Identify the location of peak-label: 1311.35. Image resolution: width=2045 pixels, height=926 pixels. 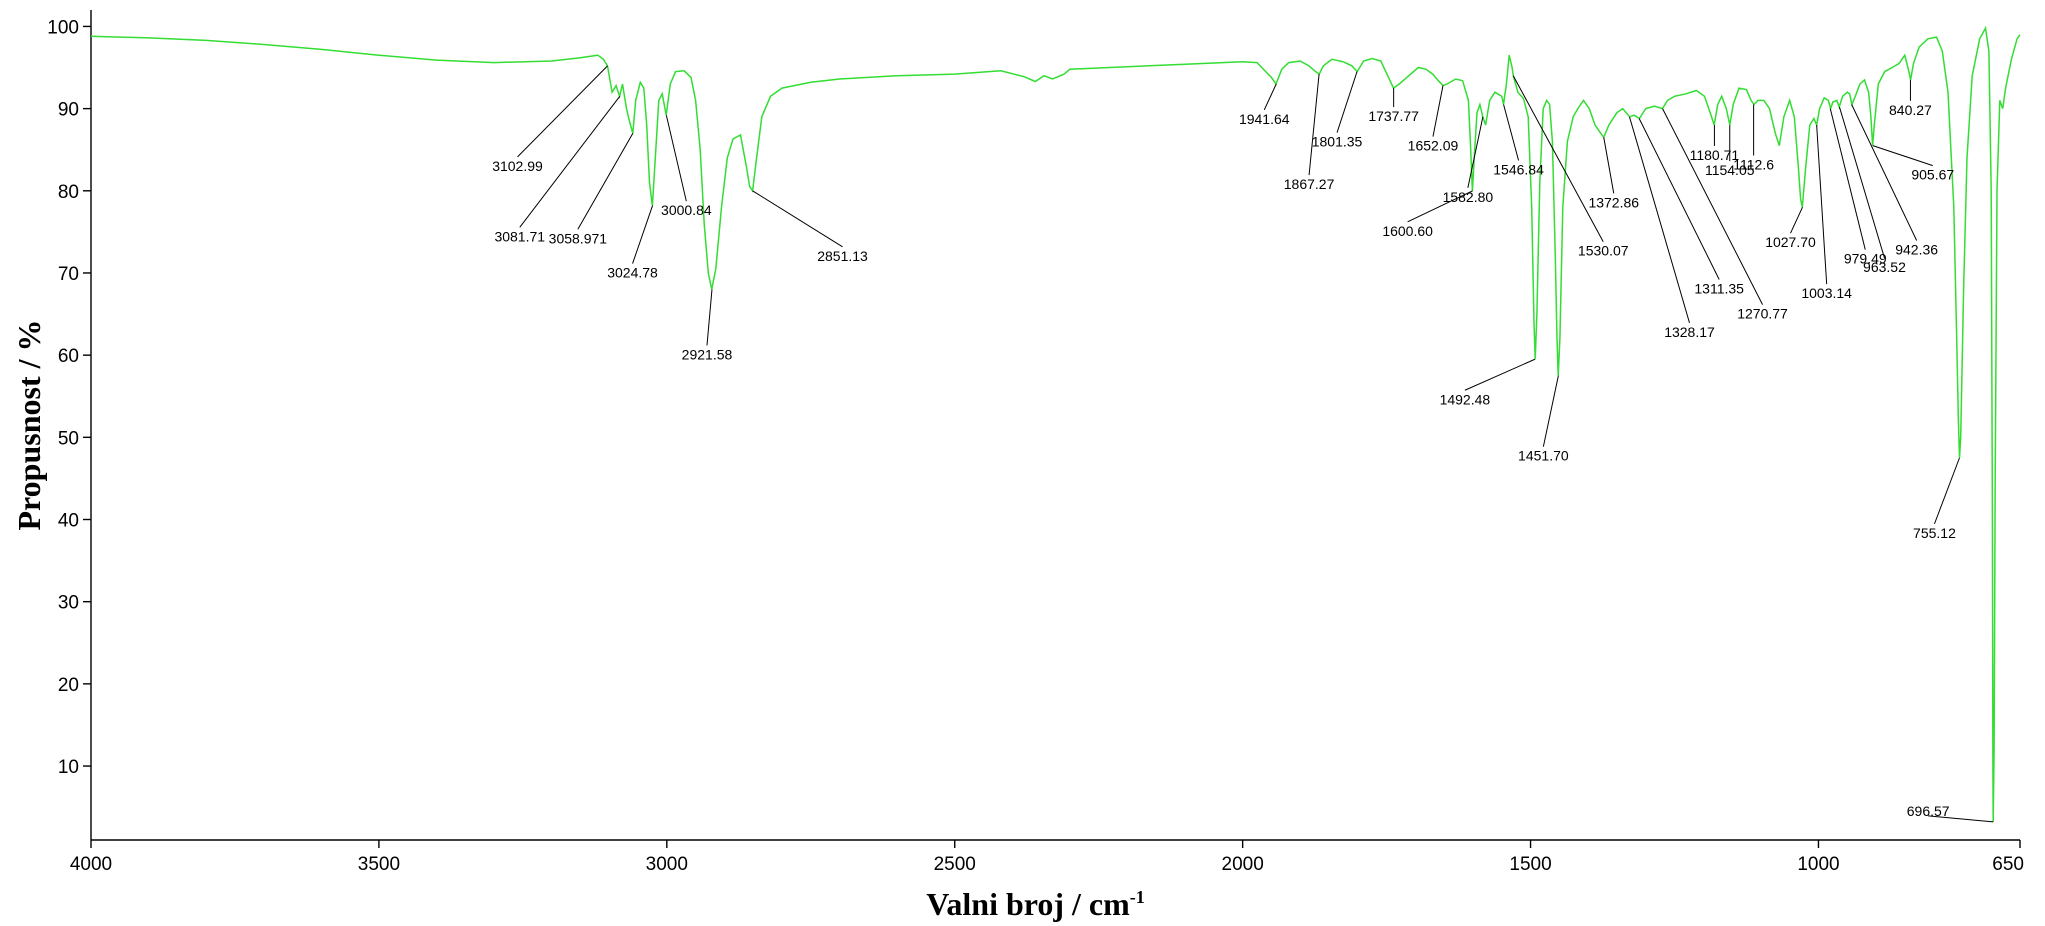
(1719, 288).